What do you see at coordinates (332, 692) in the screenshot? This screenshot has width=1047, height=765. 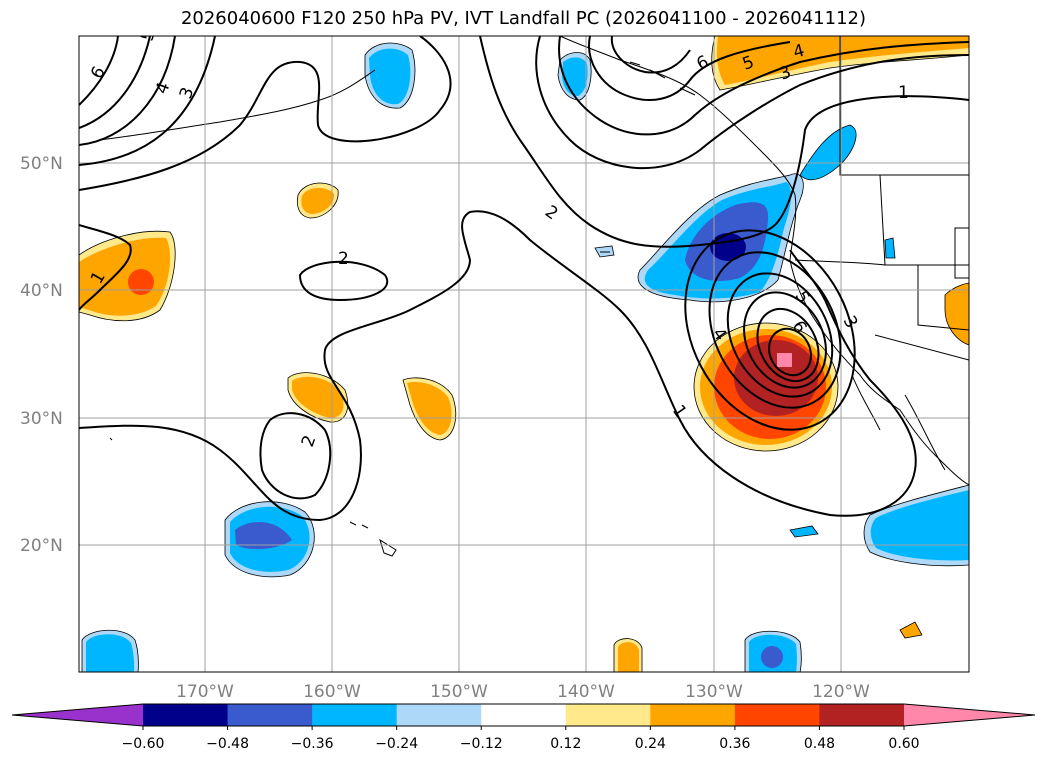 I see `lon-label: 160°W` at bounding box center [332, 692].